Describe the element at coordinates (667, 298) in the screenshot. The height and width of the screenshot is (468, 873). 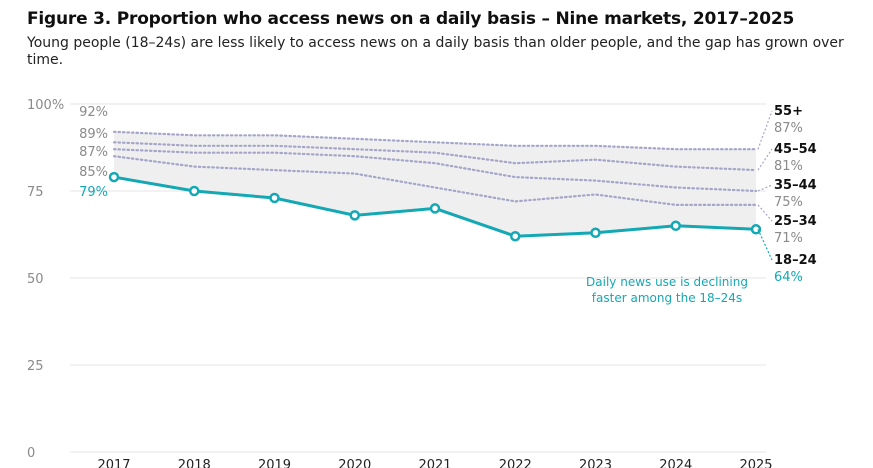
I see `annotation-line-2: faster among the 18–24s` at that location.